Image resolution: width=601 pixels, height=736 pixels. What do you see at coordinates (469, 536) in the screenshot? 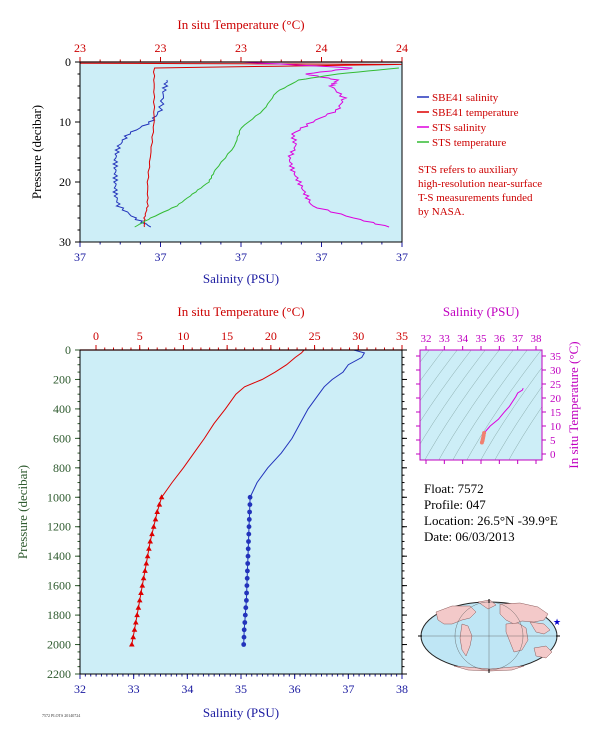
I see `profile-date: Date: 06/03/2013` at bounding box center [469, 536].